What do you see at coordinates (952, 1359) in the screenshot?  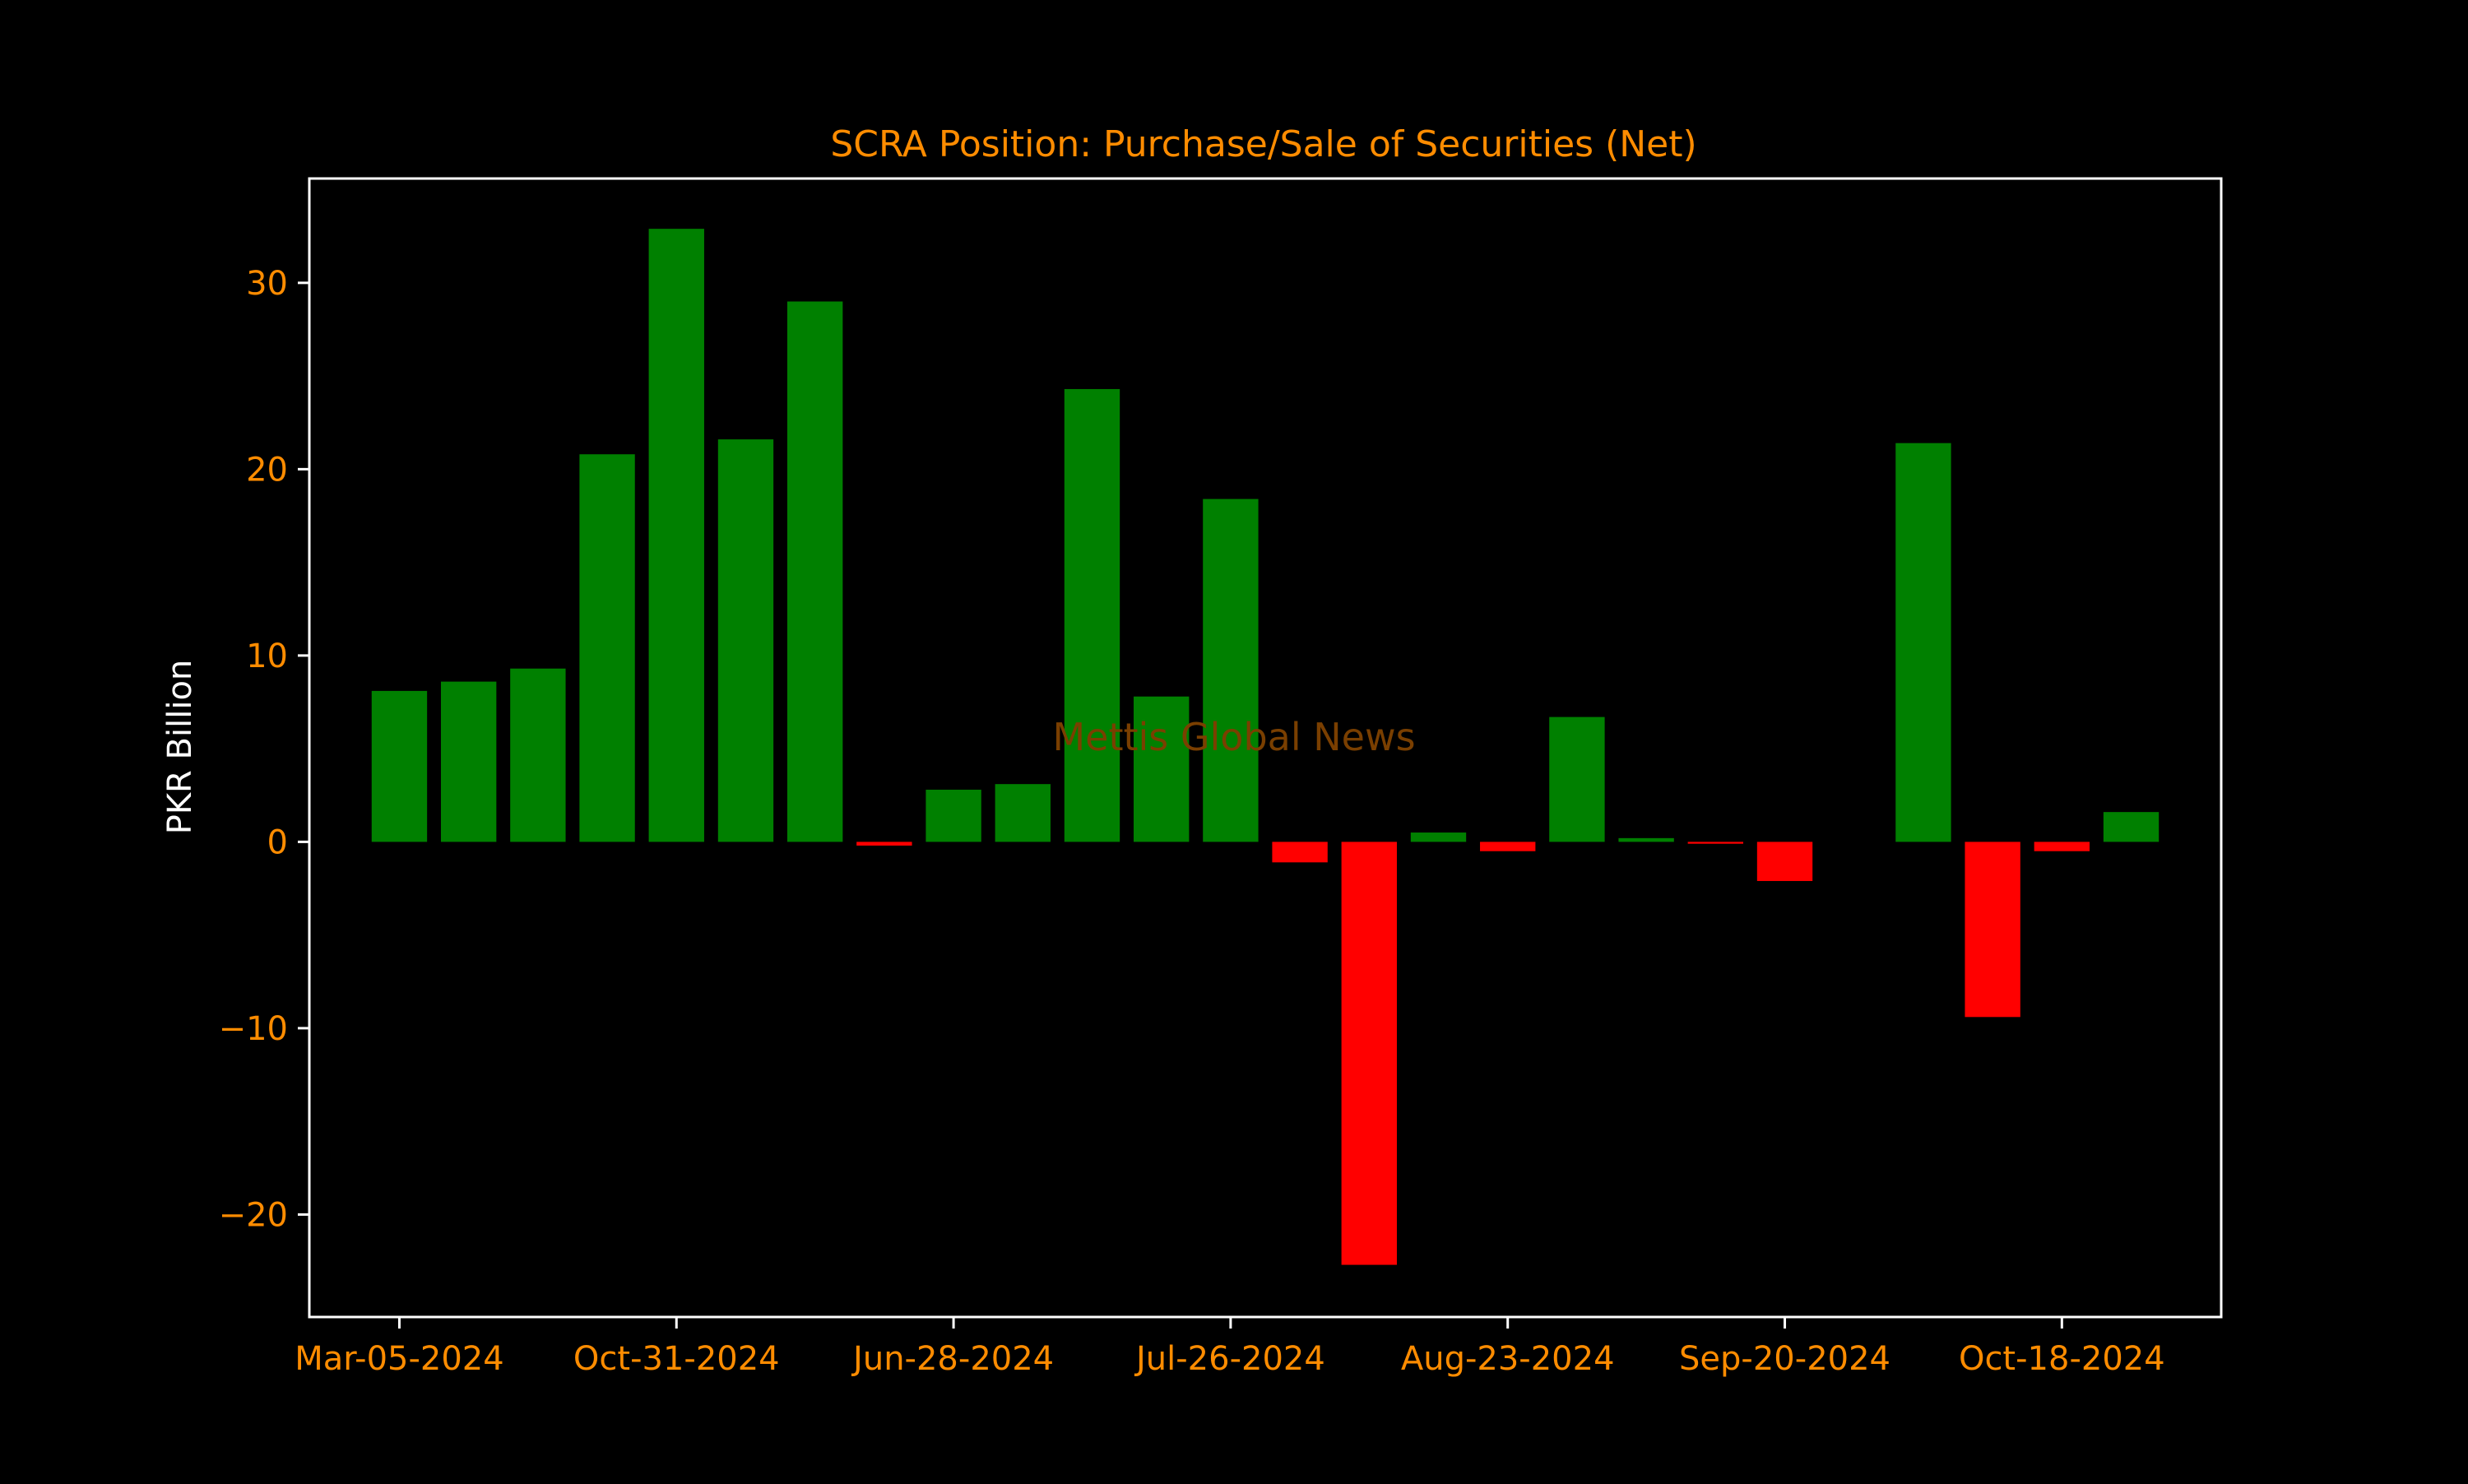 I see `x-tick-label: Jun-28-2024` at bounding box center [952, 1359].